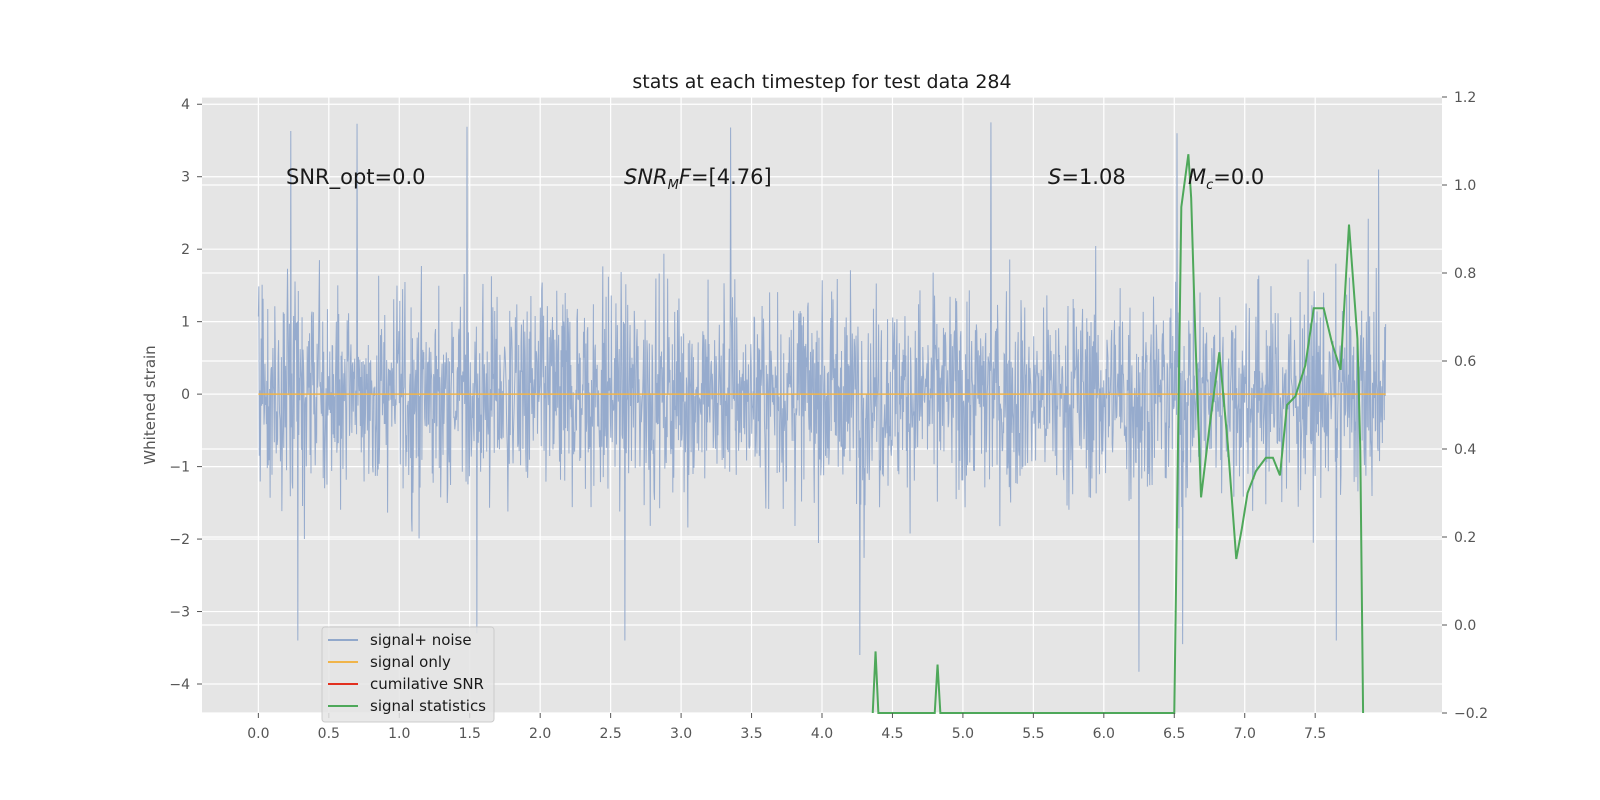  What do you see at coordinates (1465, 626) in the screenshot?
I see `y2-tick-label: 0.0` at bounding box center [1465, 626].